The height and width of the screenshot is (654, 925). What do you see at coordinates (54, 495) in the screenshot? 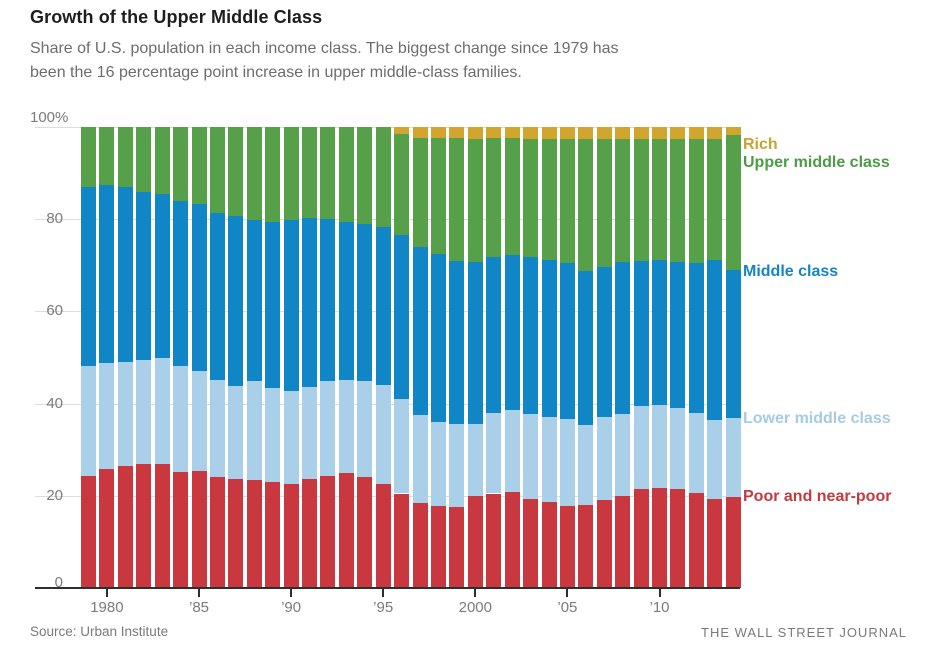
I see `y-axis-label-20: 20` at bounding box center [54, 495].